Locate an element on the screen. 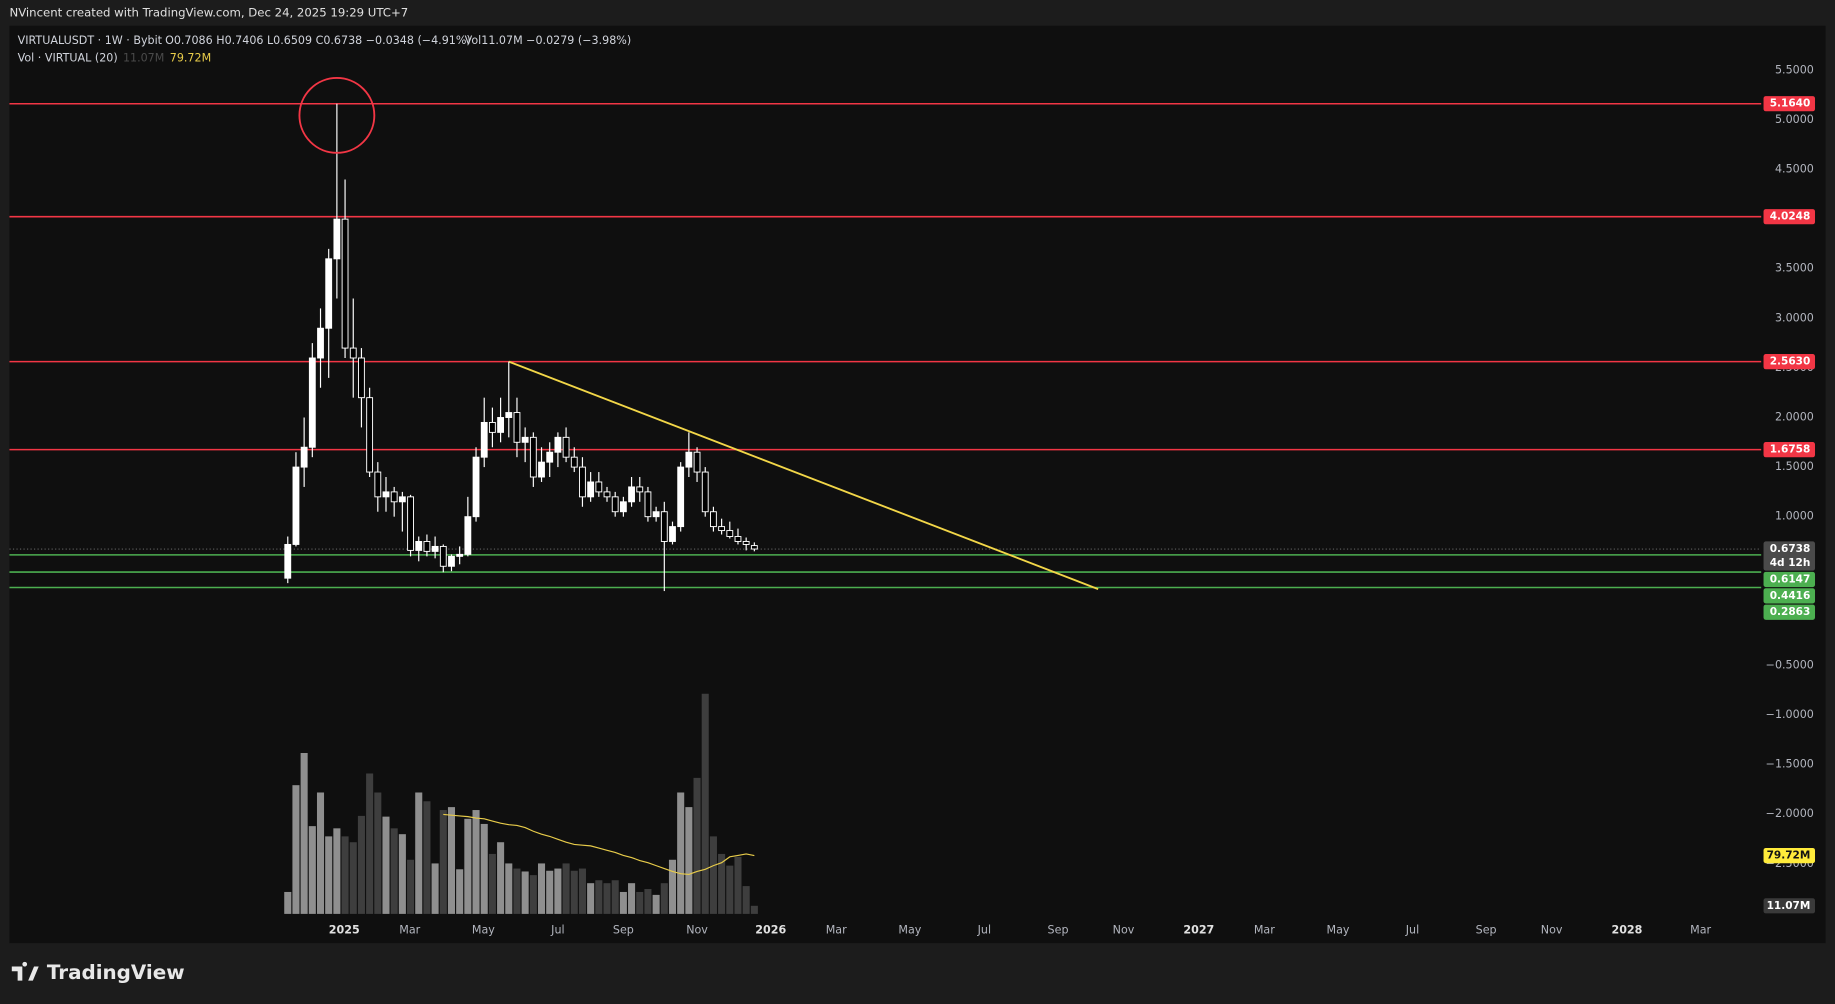 This screenshot has width=1835, height=1004. y-tick-label: −1.5000 is located at coordinates (1790, 764).